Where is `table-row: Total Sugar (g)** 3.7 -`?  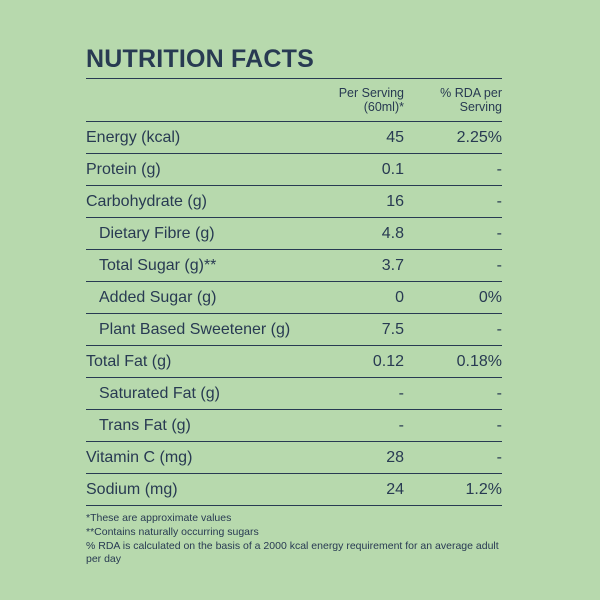
table-row: Total Sugar (g)** 3.7 - is located at coordinates (294, 266).